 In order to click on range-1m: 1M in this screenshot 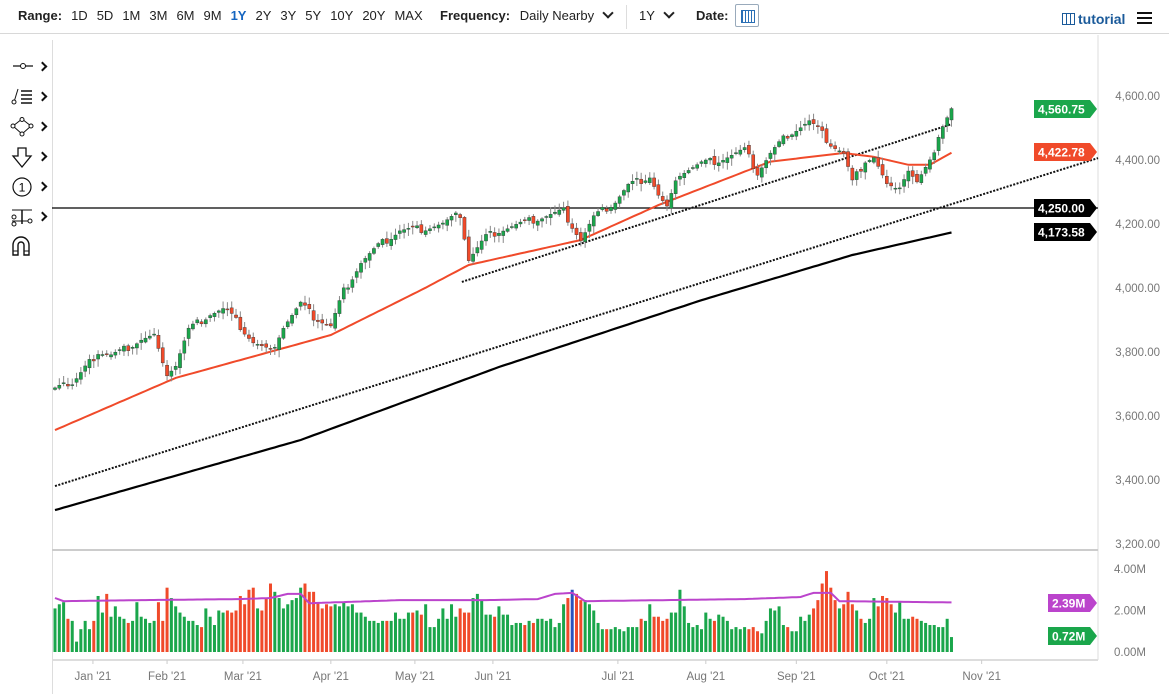, I will do `click(131, 15)`.